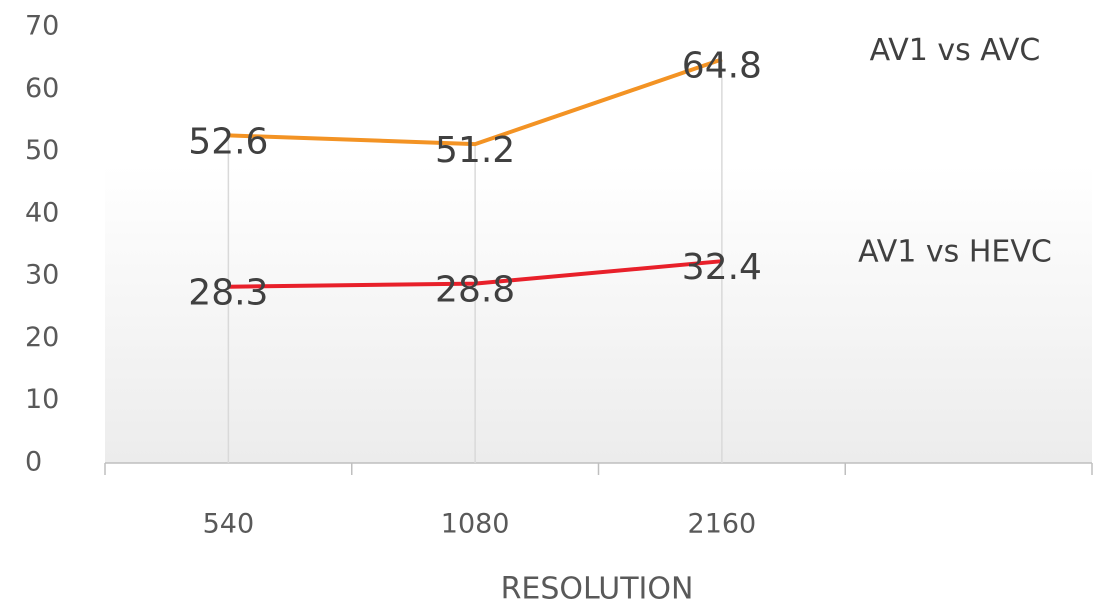 The width and height of the screenshot is (1107, 609). Describe the element at coordinates (722, 267) in the screenshot. I see `data-label: 32.4` at that location.